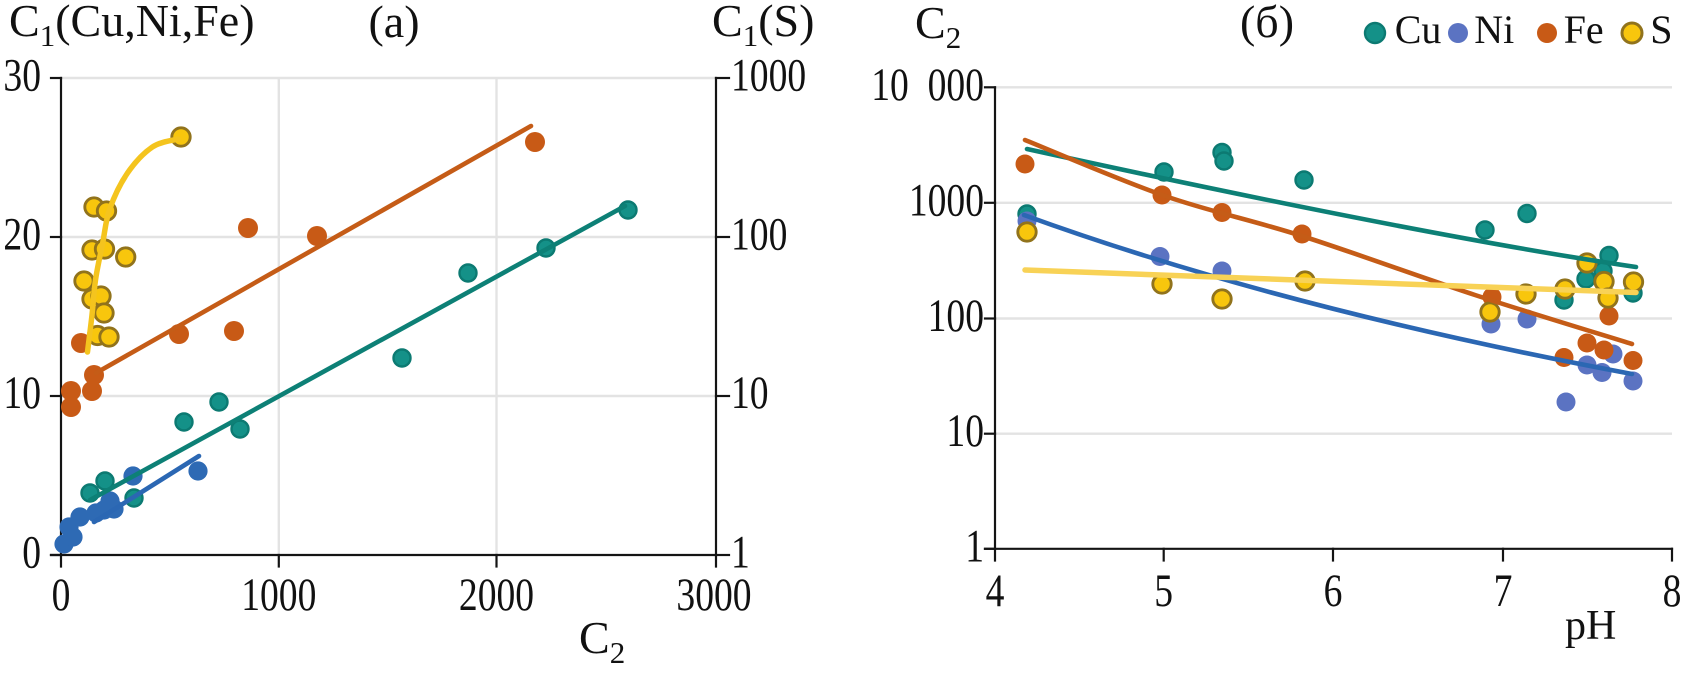  I want to click on svg-text: (а), so click(393, 23).